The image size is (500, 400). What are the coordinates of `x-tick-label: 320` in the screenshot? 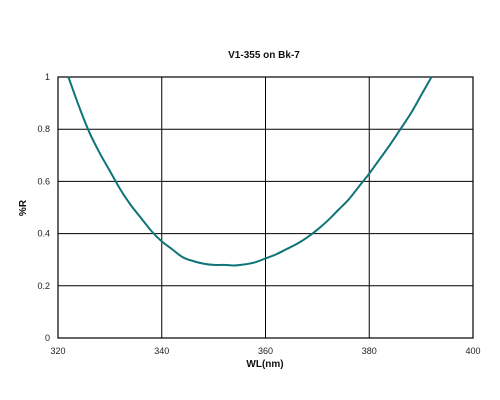 It's located at (57, 351).